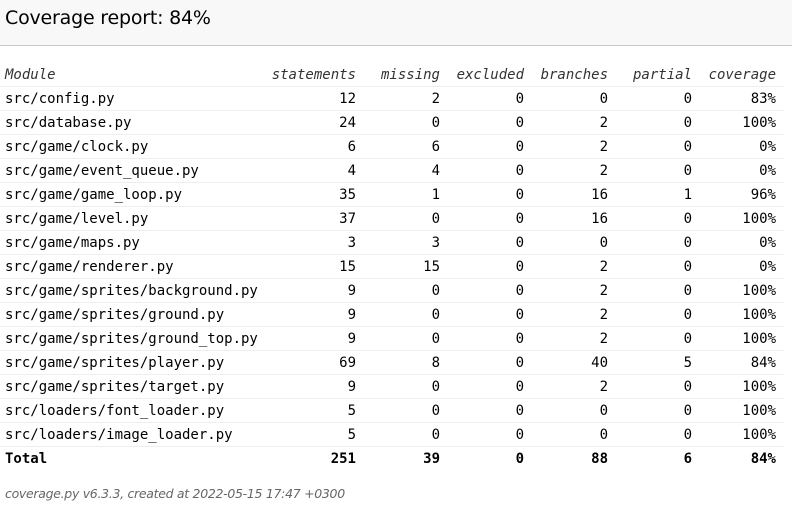 This screenshot has width=792, height=511. What do you see at coordinates (490, 75) in the screenshot?
I see `column-header-excluded: excluded` at bounding box center [490, 75].